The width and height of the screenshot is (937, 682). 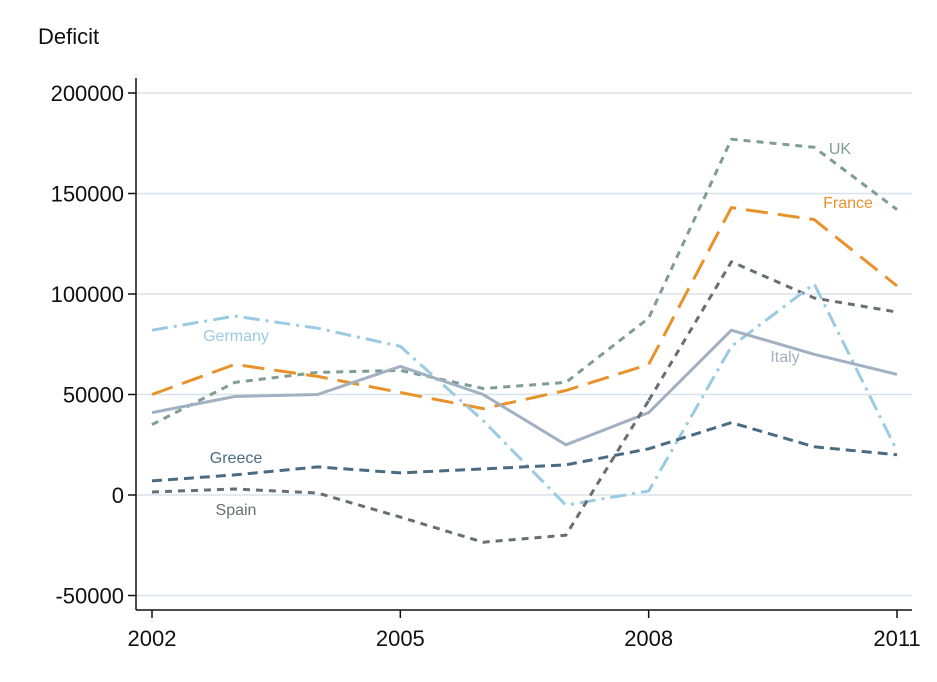 I want to click on series-label-spain: Spain, so click(x=236, y=510).